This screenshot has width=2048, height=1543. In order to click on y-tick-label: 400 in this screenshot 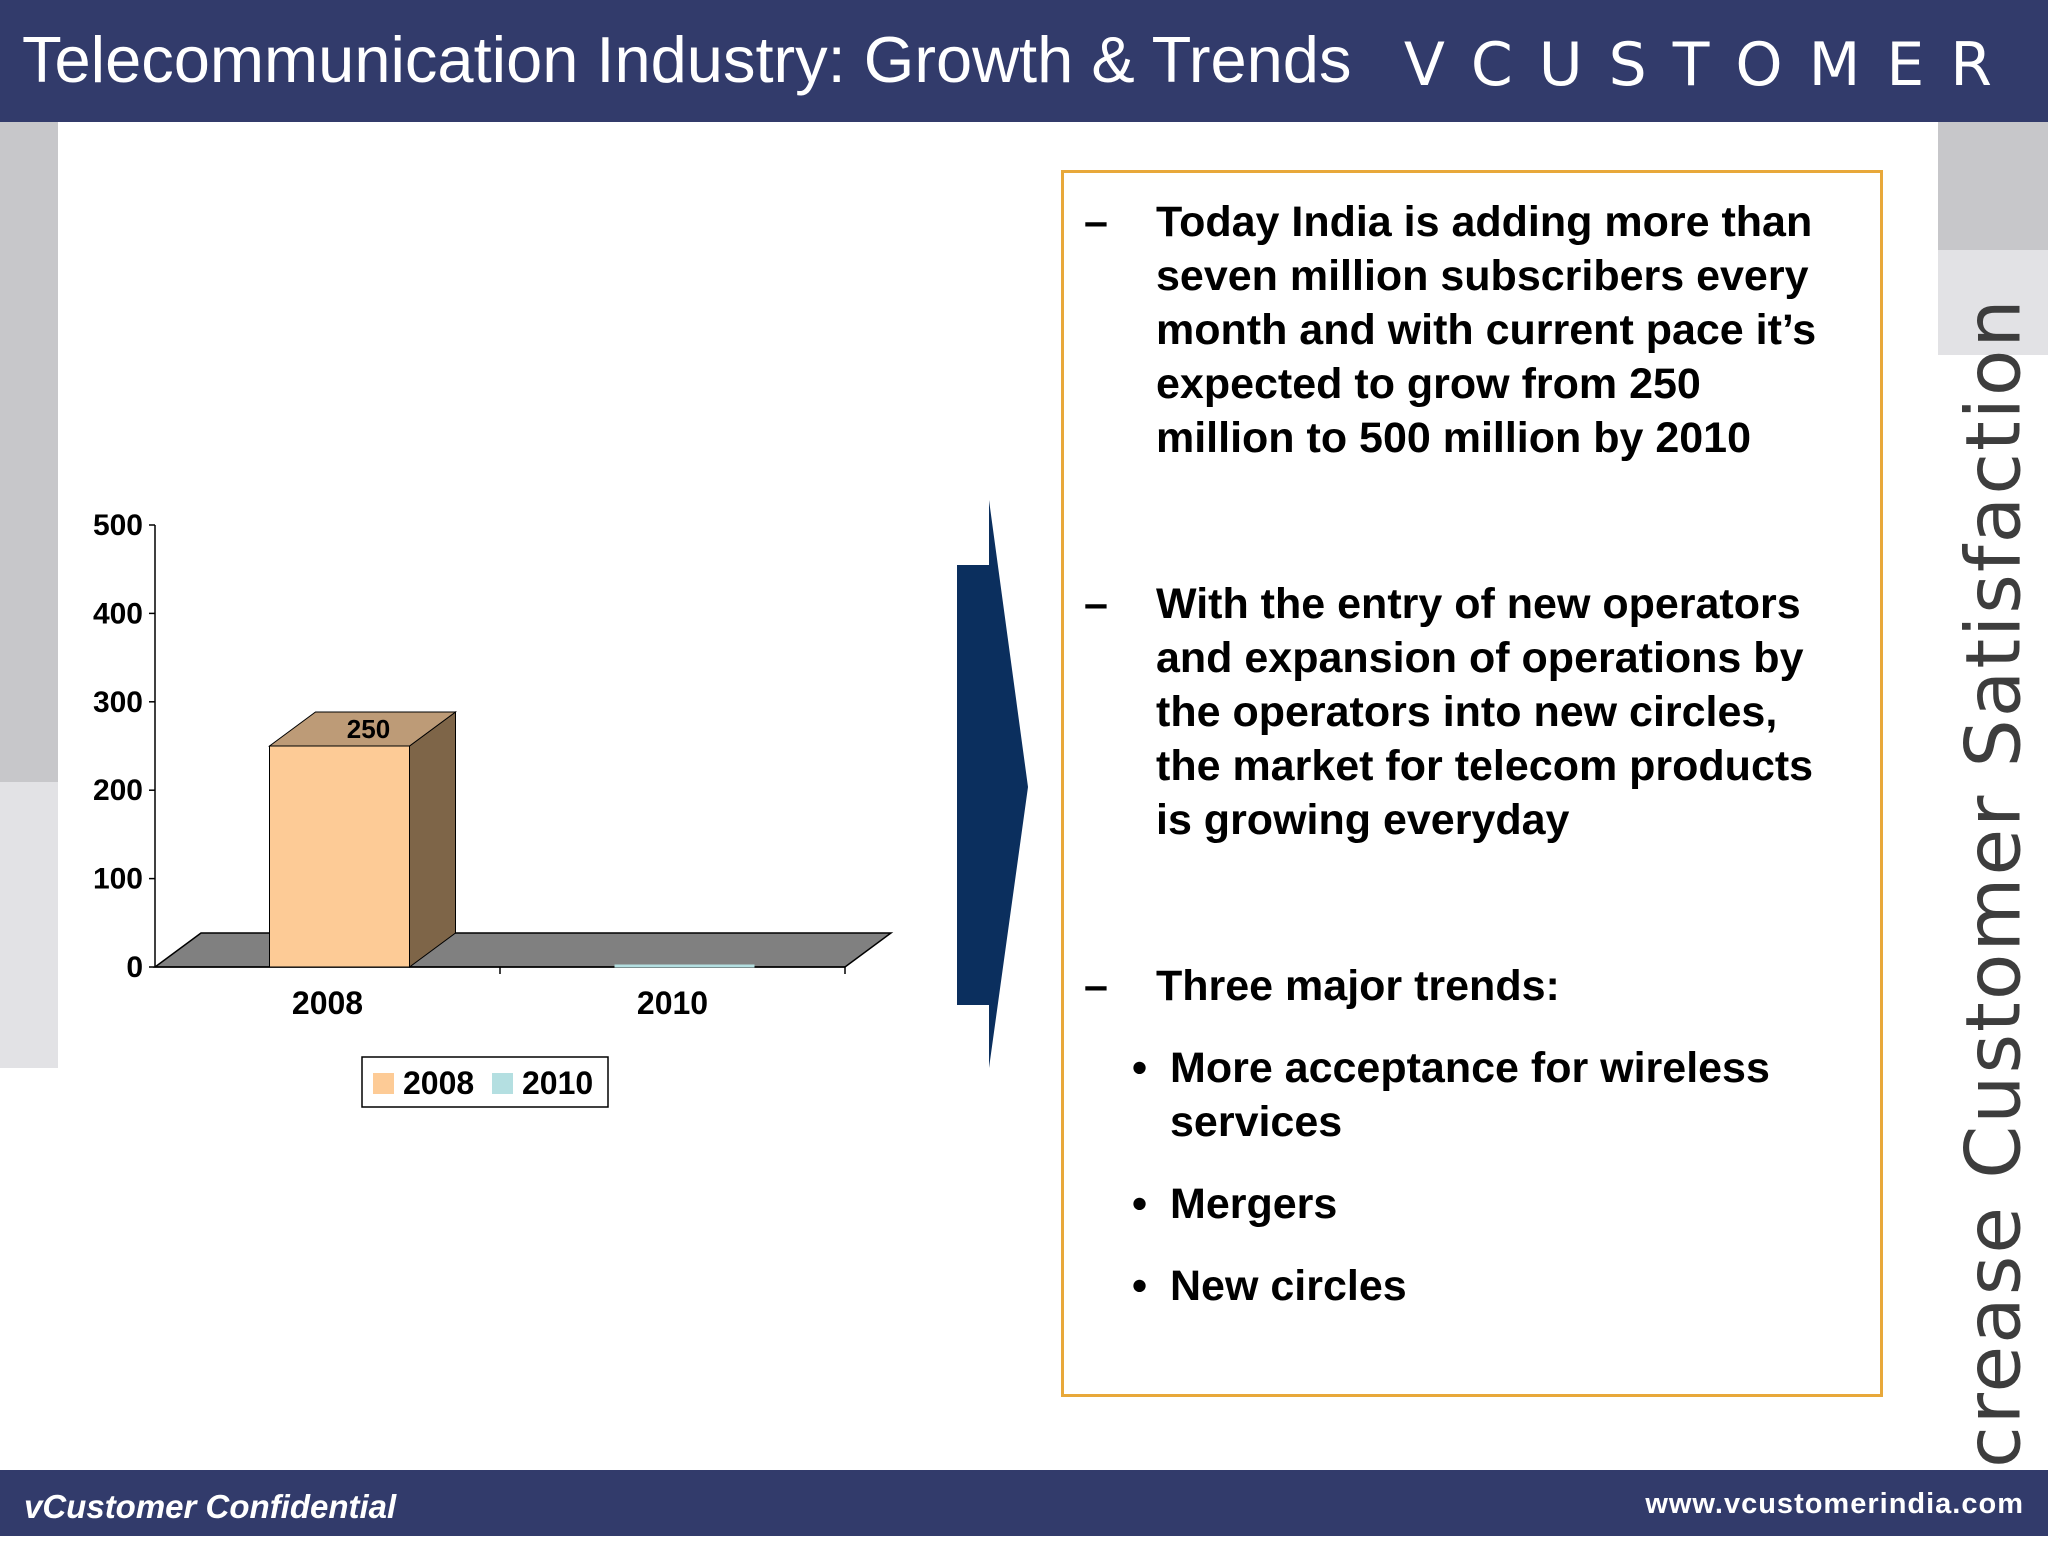, I will do `click(118, 613)`.